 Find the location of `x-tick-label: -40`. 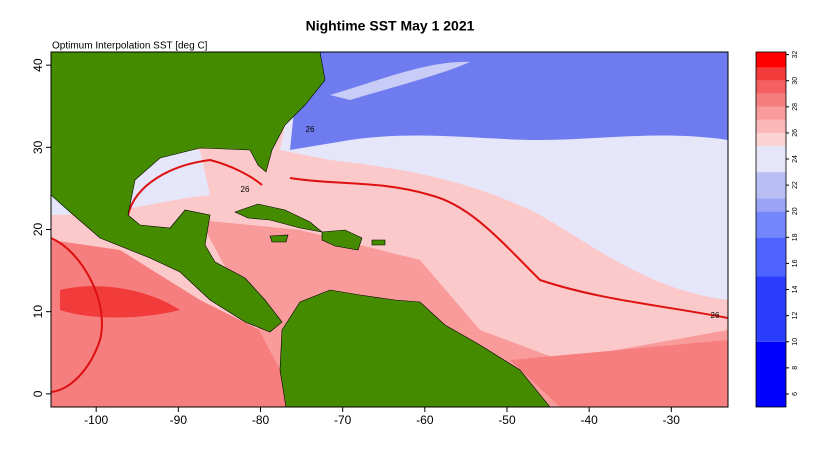

x-tick-label: -40 is located at coordinates (589, 420).